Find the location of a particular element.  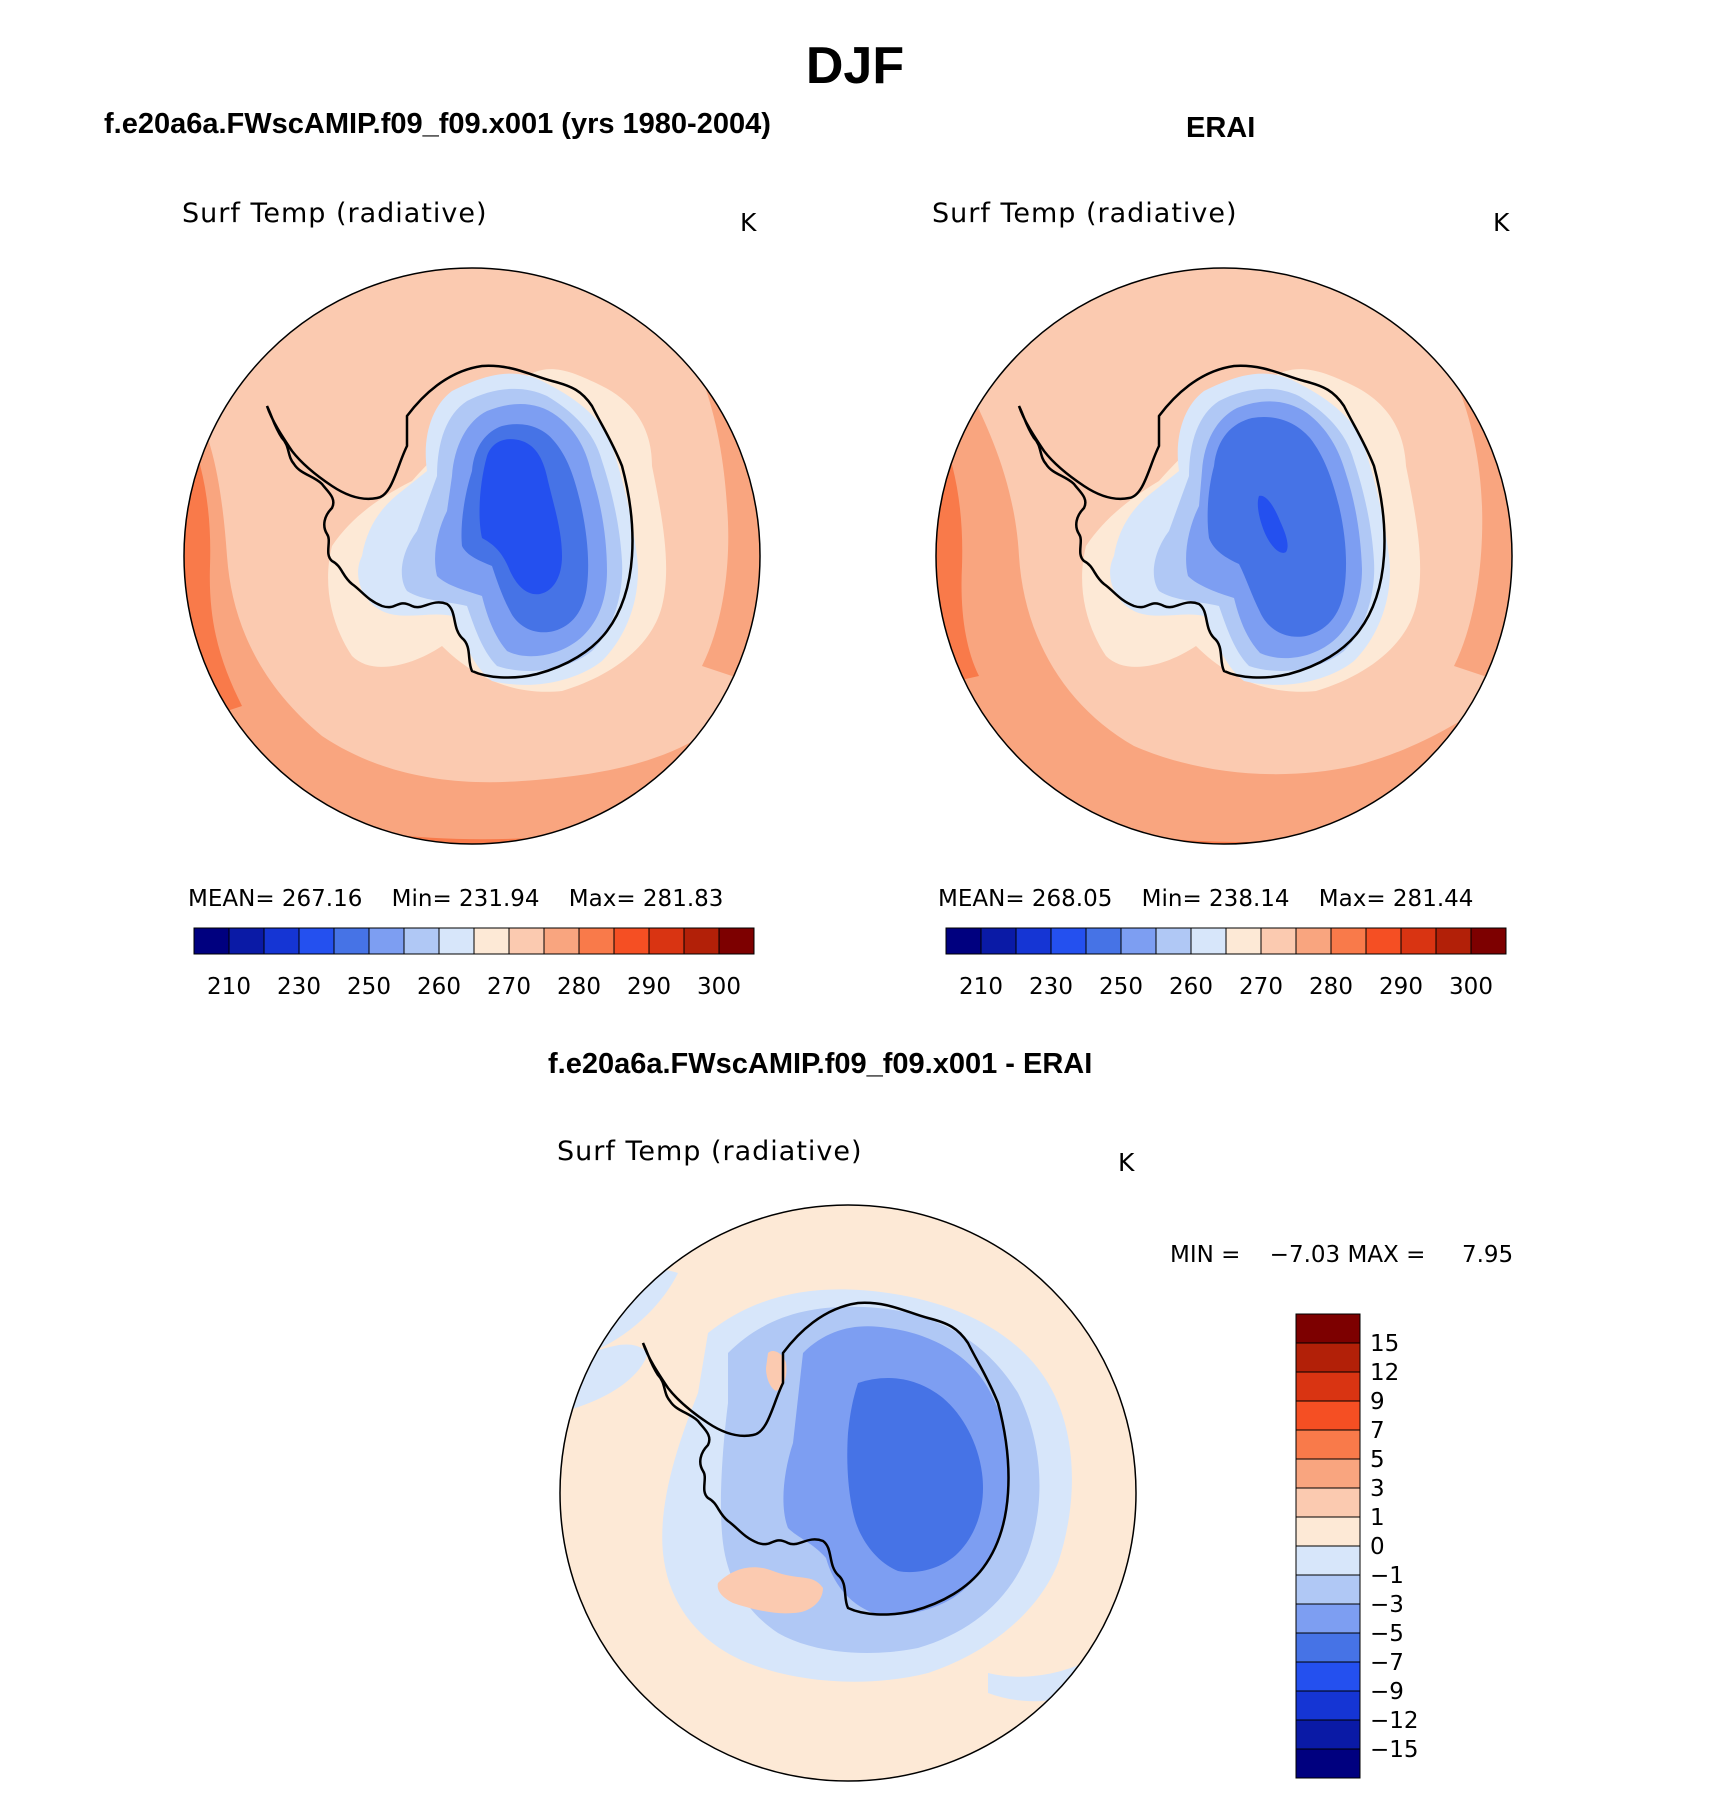

obs-polar-map is located at coordinates (1224, 556).